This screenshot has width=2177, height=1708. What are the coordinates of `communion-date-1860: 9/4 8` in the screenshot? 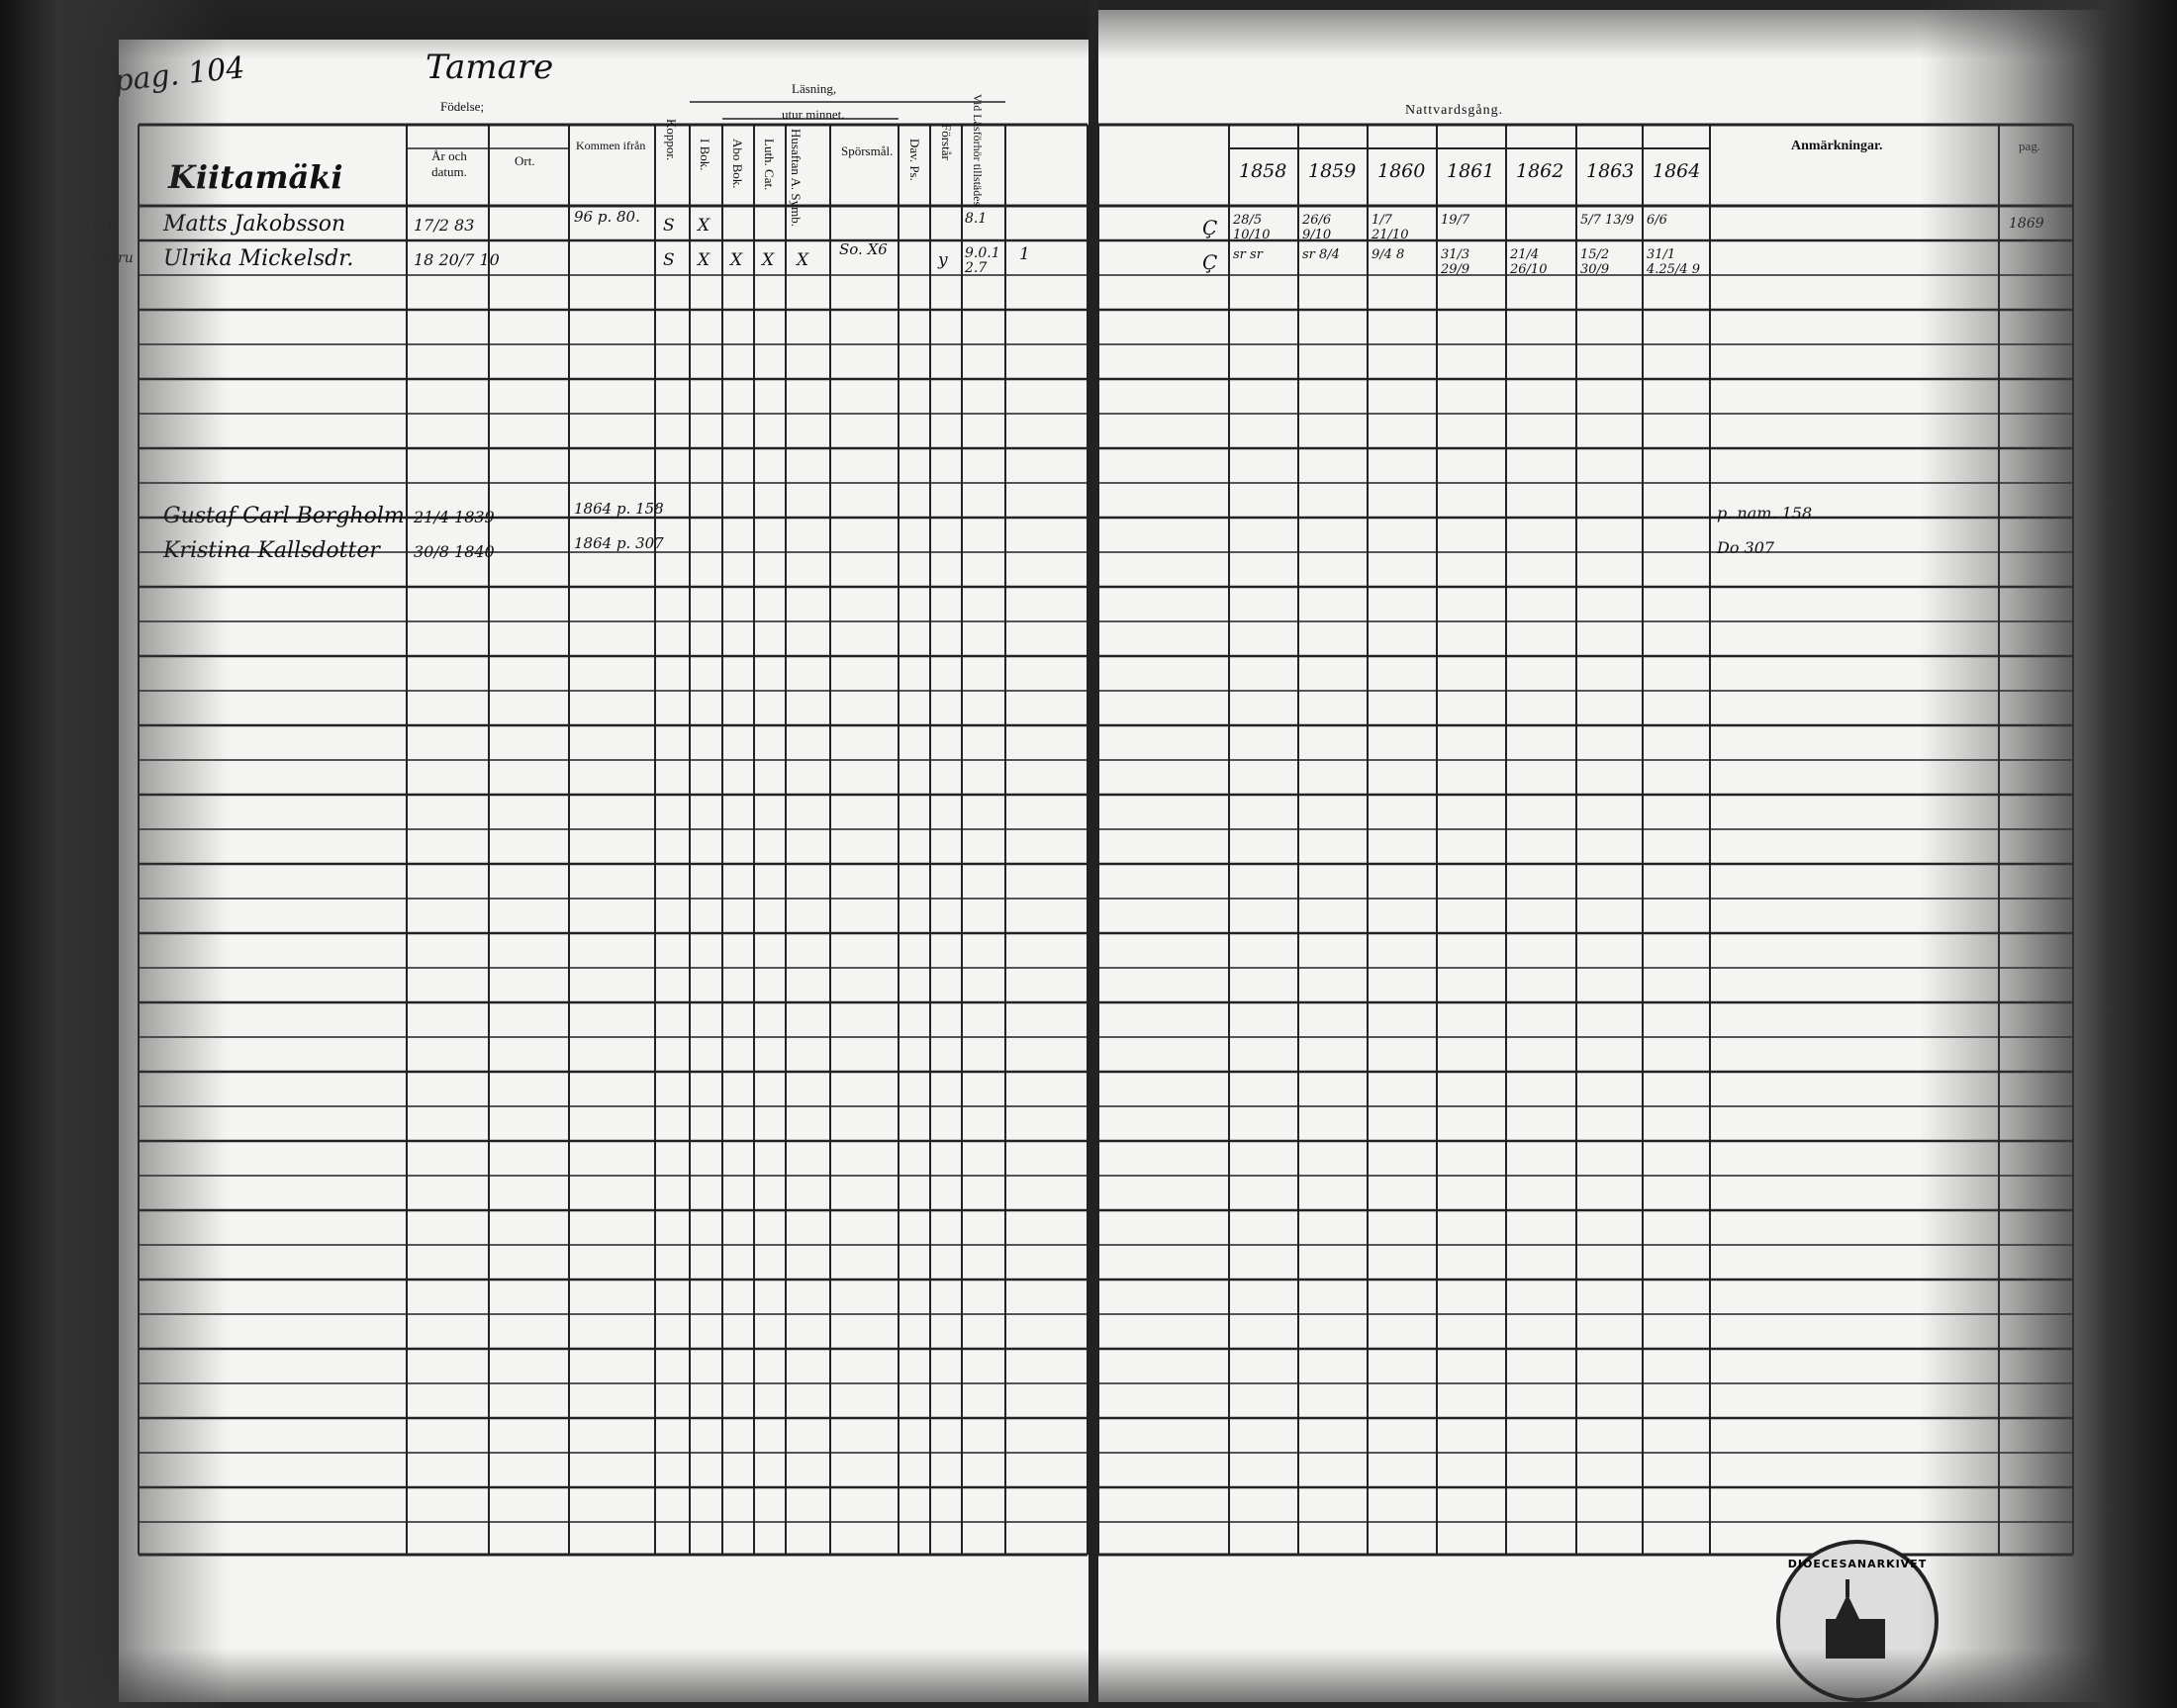 It's located at (1388, 254).